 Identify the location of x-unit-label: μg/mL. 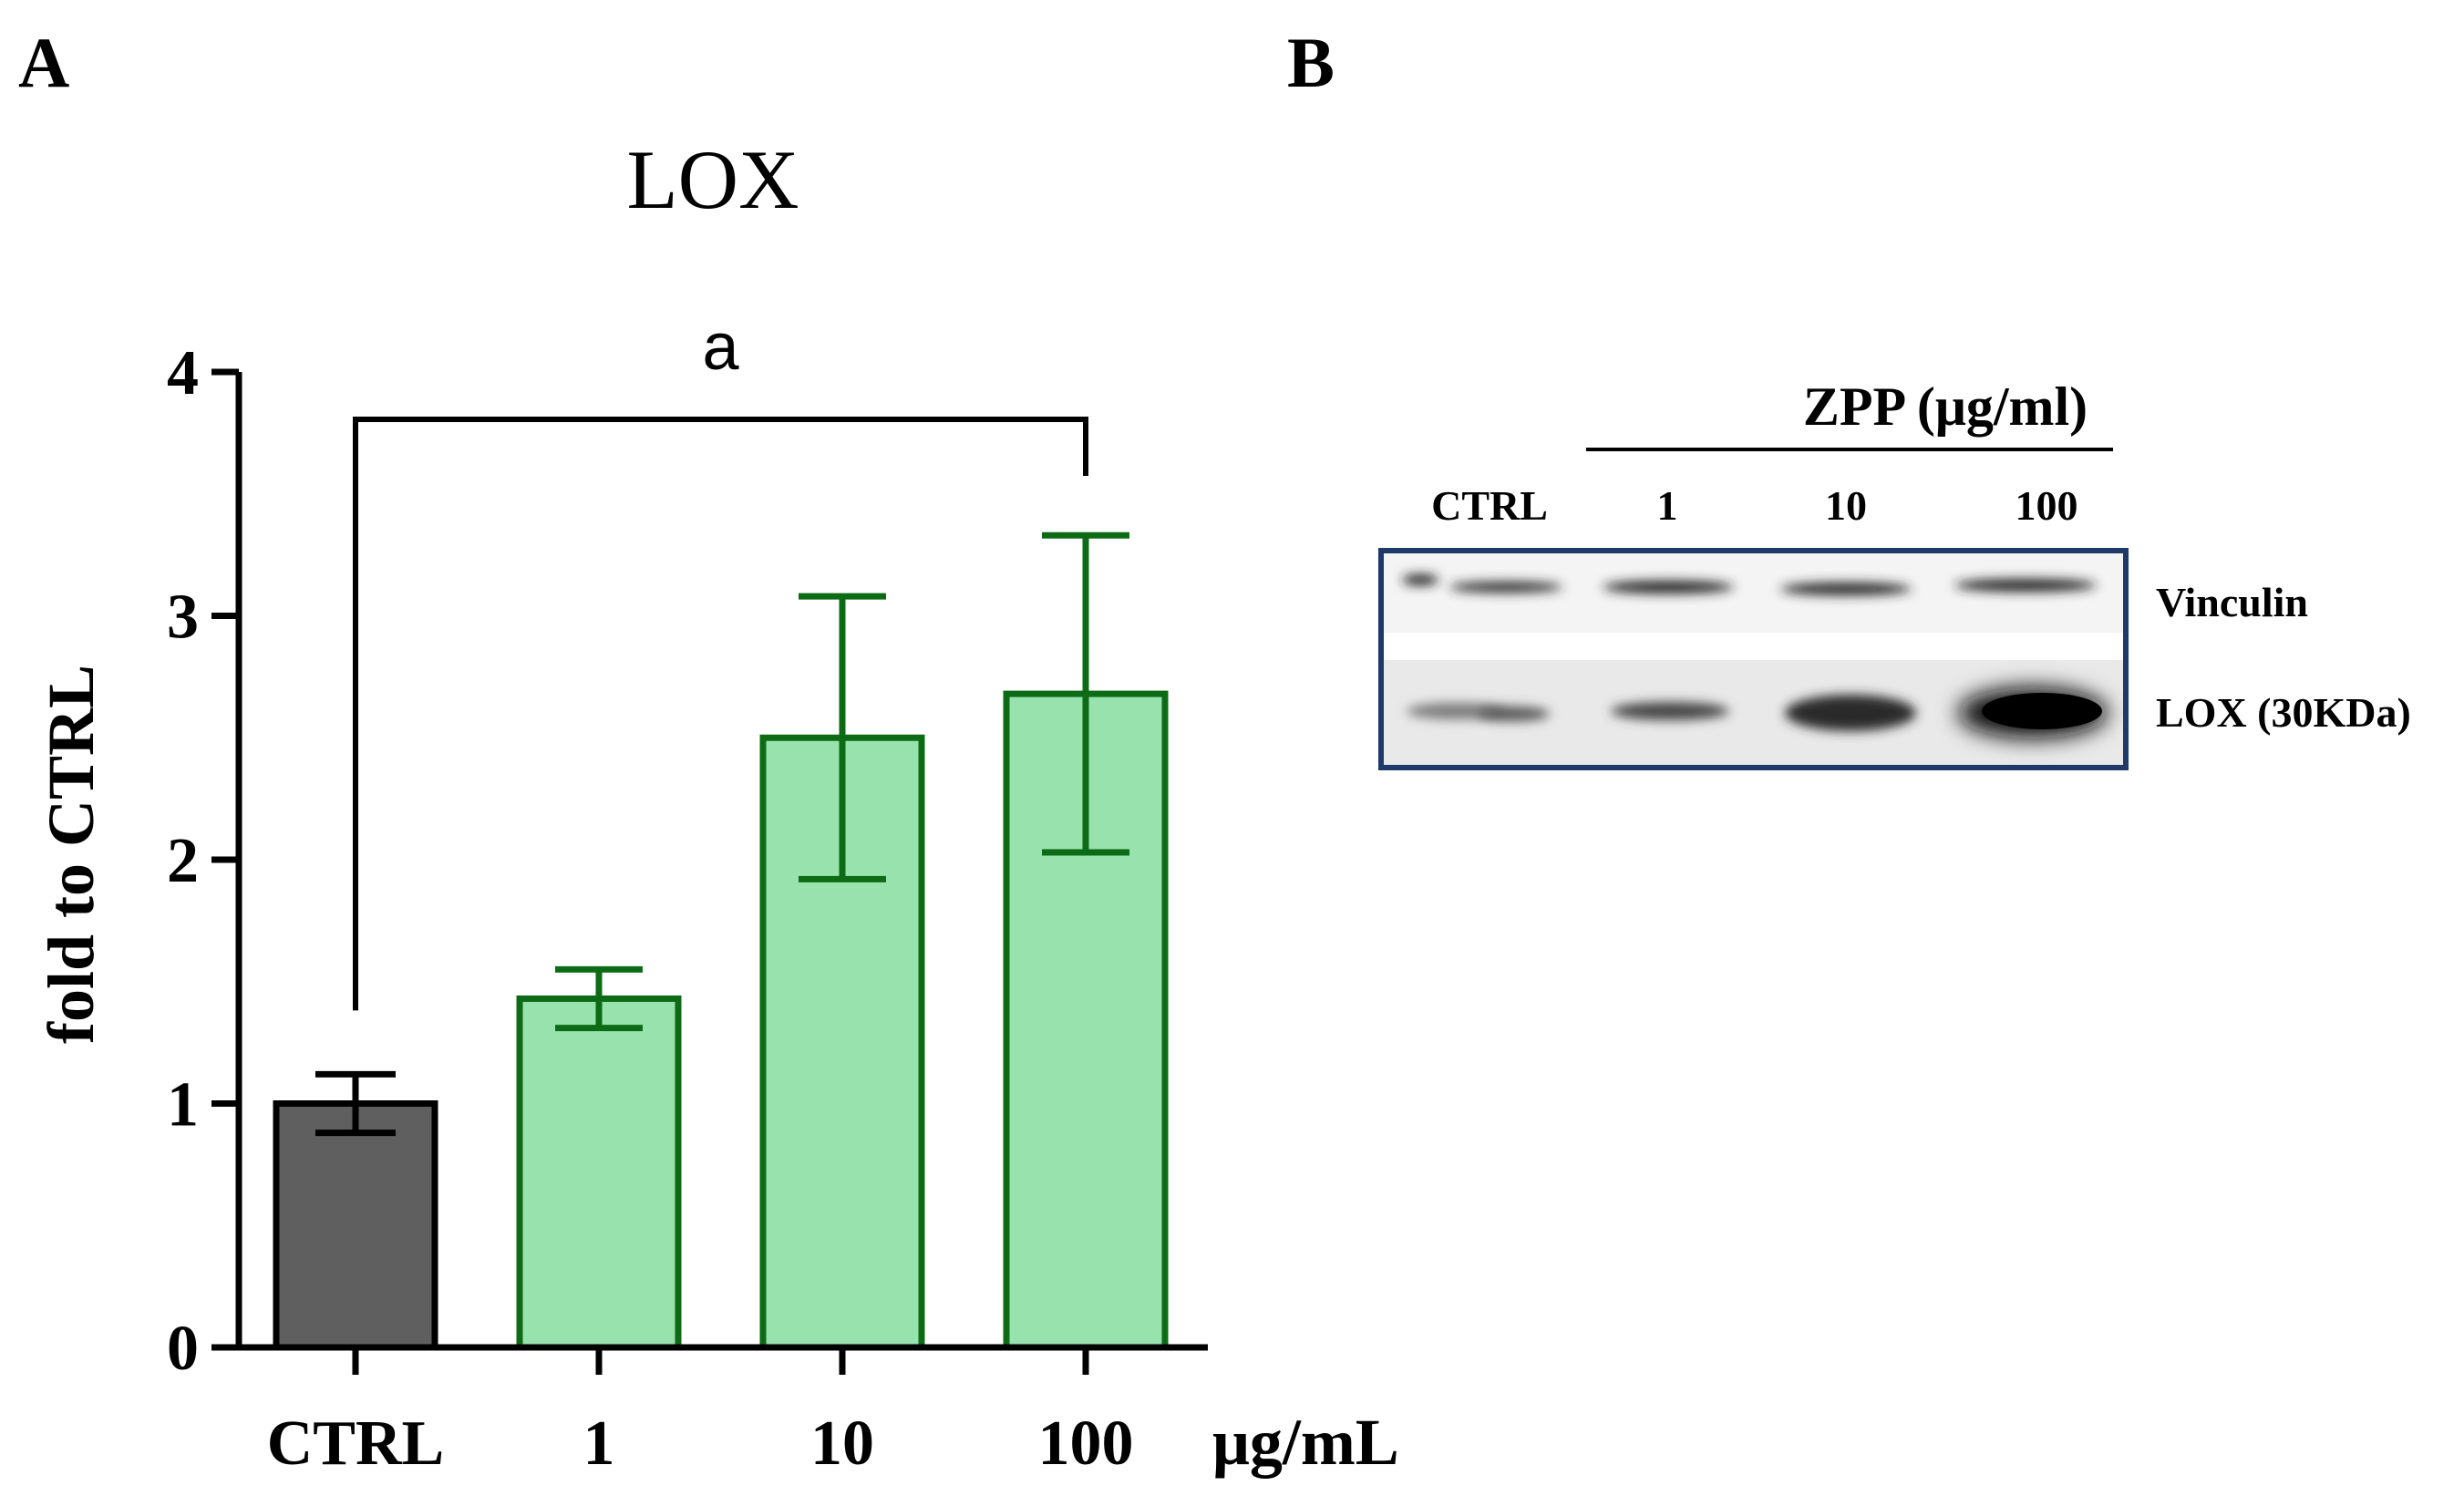
(1306, 1443).